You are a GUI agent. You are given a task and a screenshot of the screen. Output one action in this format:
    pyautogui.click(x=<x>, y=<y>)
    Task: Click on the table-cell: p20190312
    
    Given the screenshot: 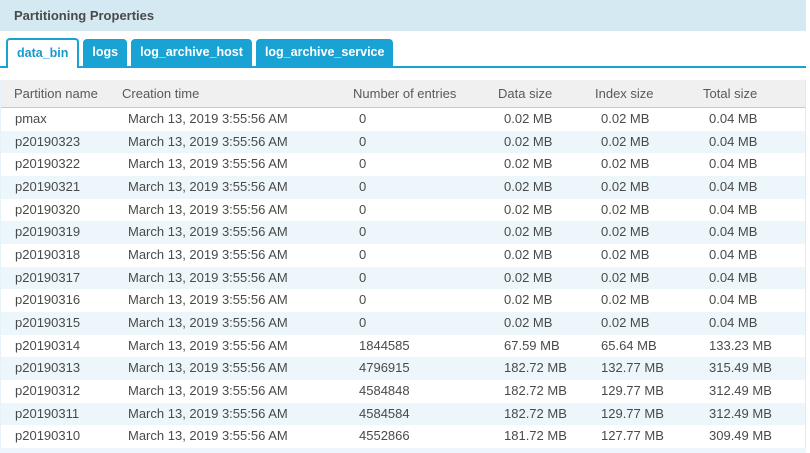 What is the action you would take?
    pyautogui.click(x=48, y=391)
    